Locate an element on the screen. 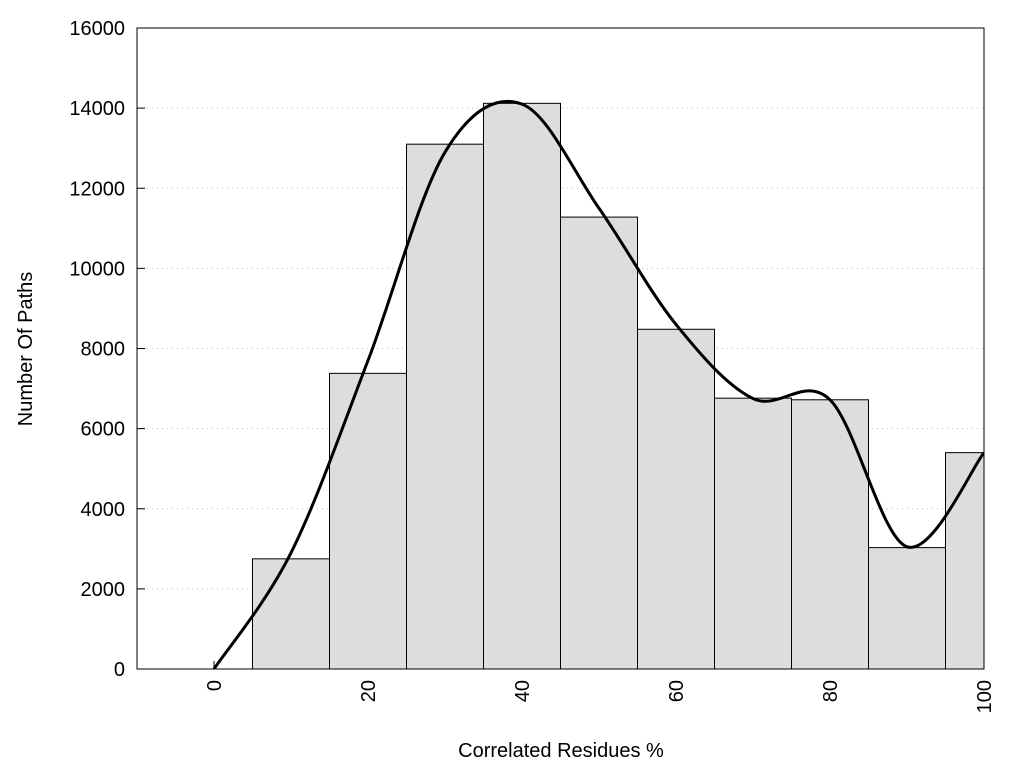  x-tick-label: 100 is located at coordinates (985, 696).